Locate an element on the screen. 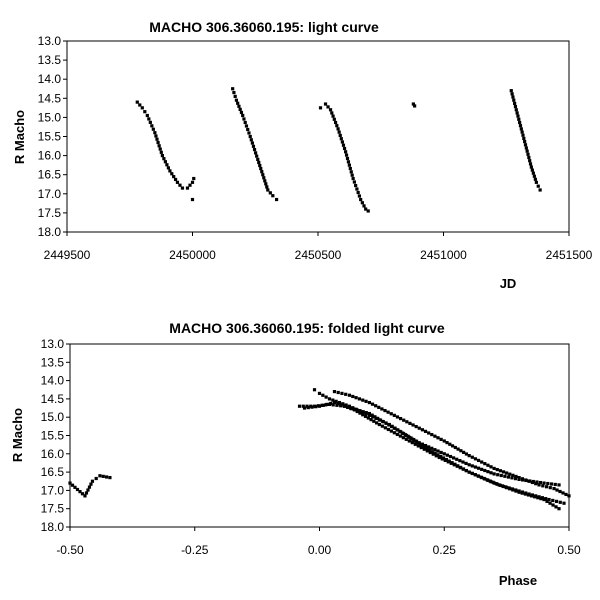  y-tick-label: 17.0 is located at coordinates (53, 490).